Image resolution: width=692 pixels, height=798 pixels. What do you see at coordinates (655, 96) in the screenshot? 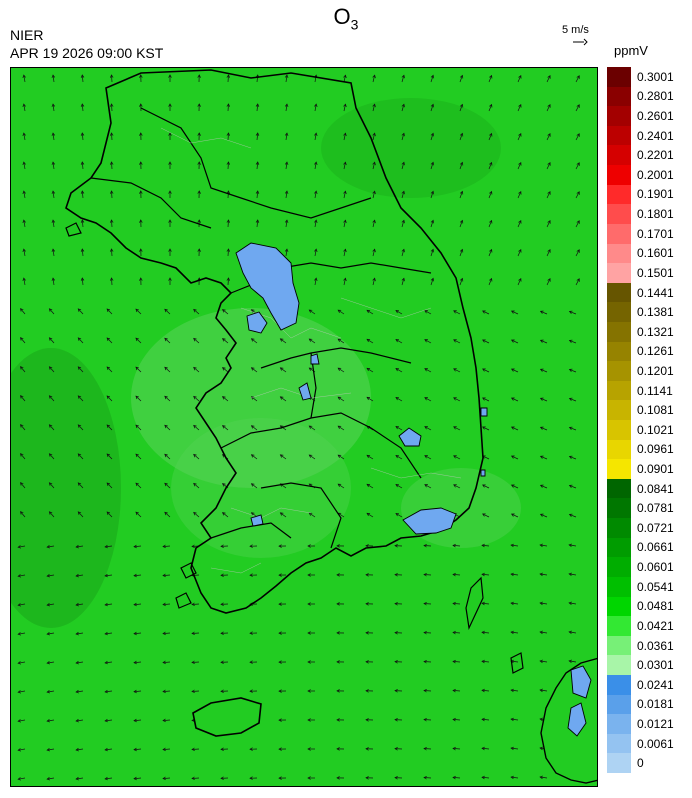
I see `legend-tick-label: 0.2801` at bounding box center [655, 96].